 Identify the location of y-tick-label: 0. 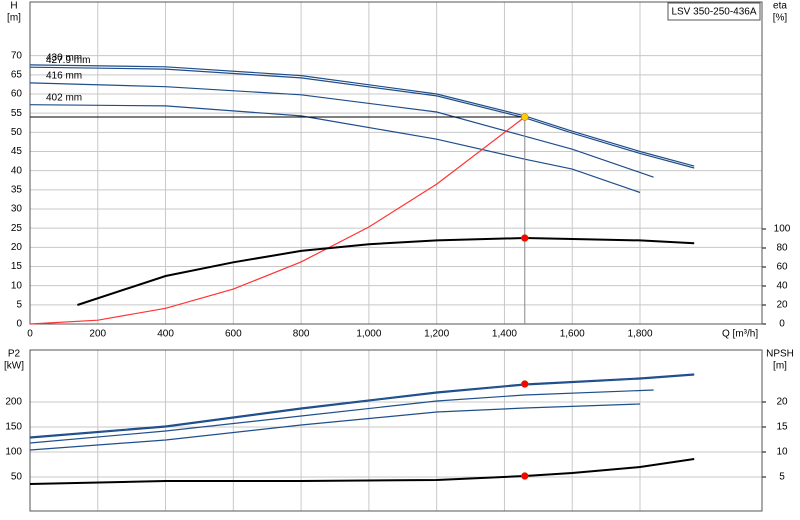
(19, 324).